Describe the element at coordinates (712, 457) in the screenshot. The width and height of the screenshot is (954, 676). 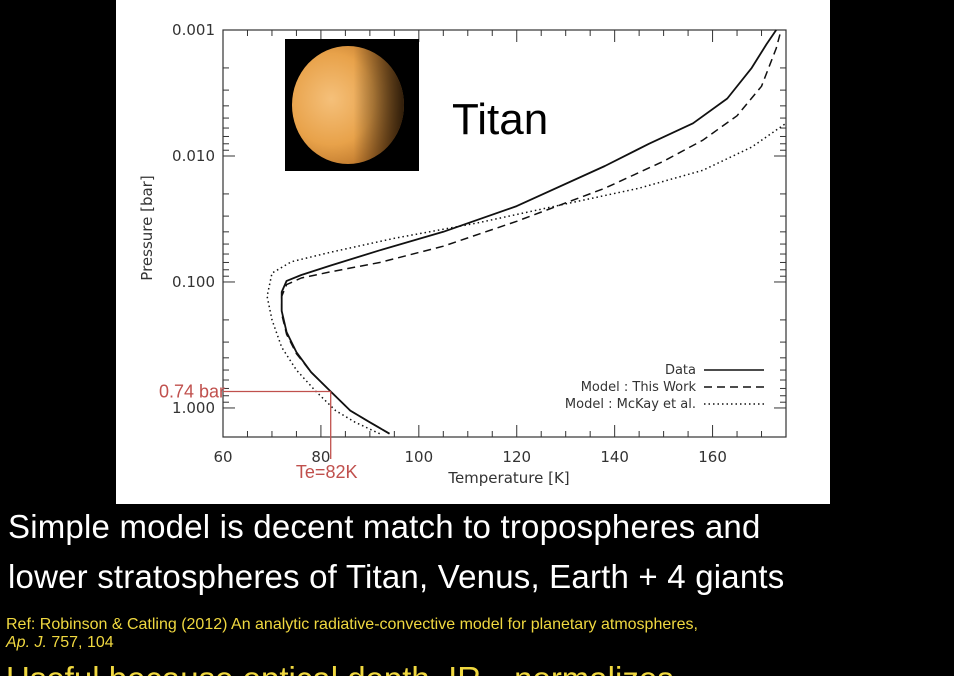
I see `x-tick-label: 160` at that location.